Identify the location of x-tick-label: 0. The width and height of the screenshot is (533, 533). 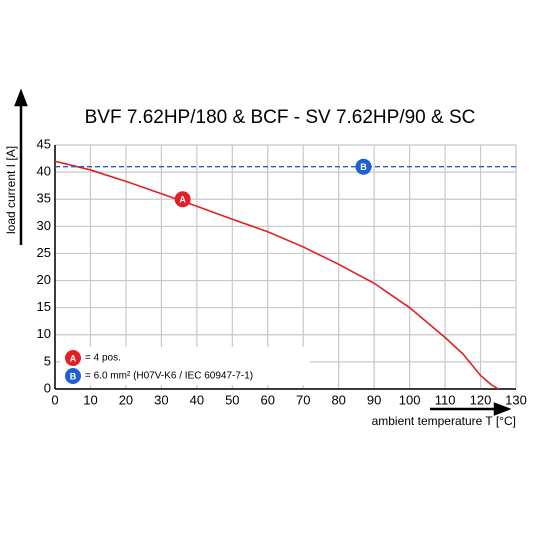
(54, 399).